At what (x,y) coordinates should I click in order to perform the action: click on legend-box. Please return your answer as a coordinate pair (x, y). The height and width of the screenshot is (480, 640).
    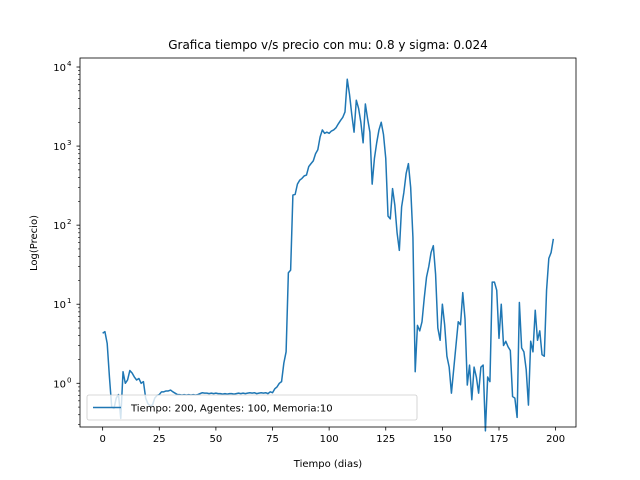
    Looking at the image, I should click on (252, 407).